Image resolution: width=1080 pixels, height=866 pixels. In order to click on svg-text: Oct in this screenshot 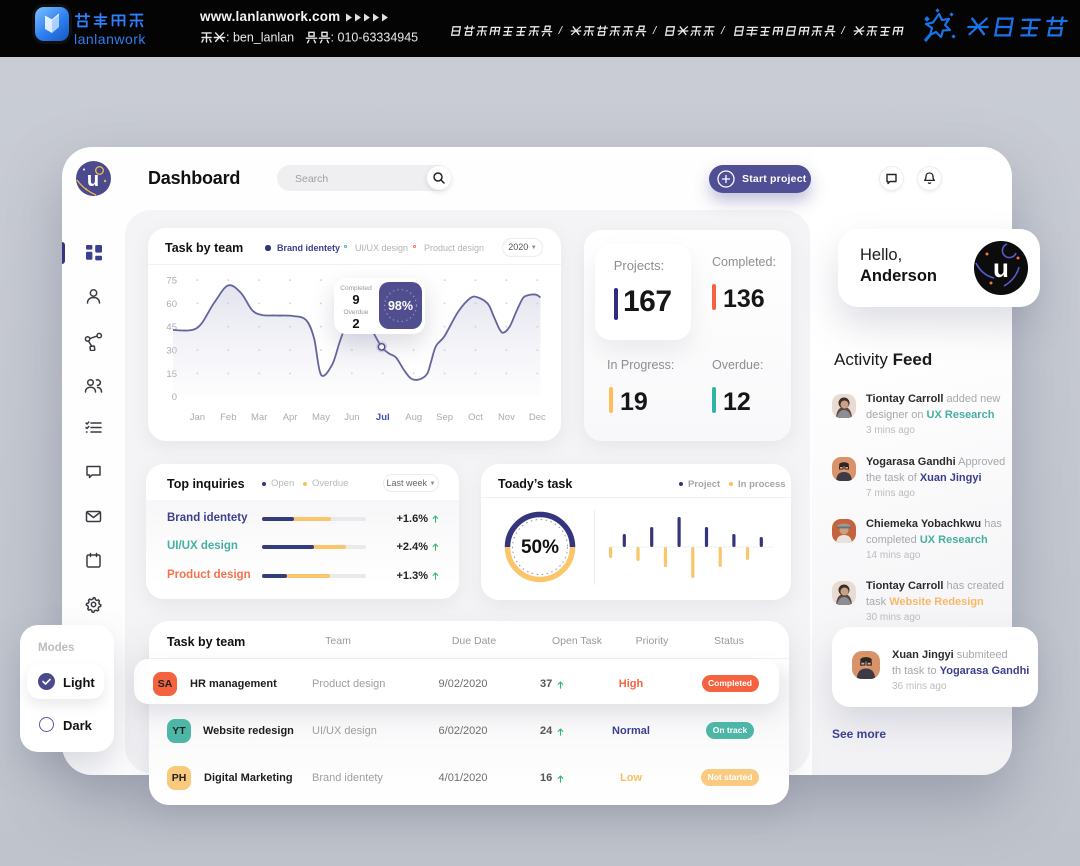, I will do `click(475, 417)`.